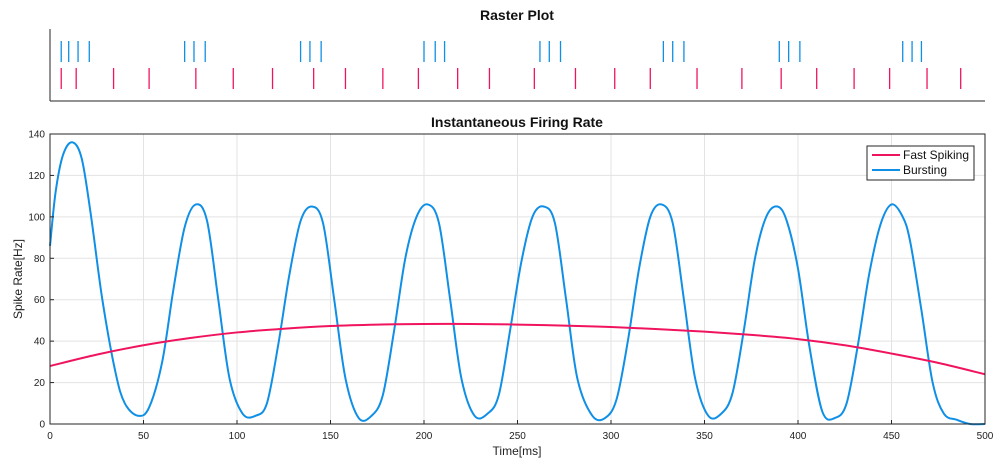  Describe the element at coordinates (144, 436) in the screenshot. I see `x-tick-label: 50` at that location.